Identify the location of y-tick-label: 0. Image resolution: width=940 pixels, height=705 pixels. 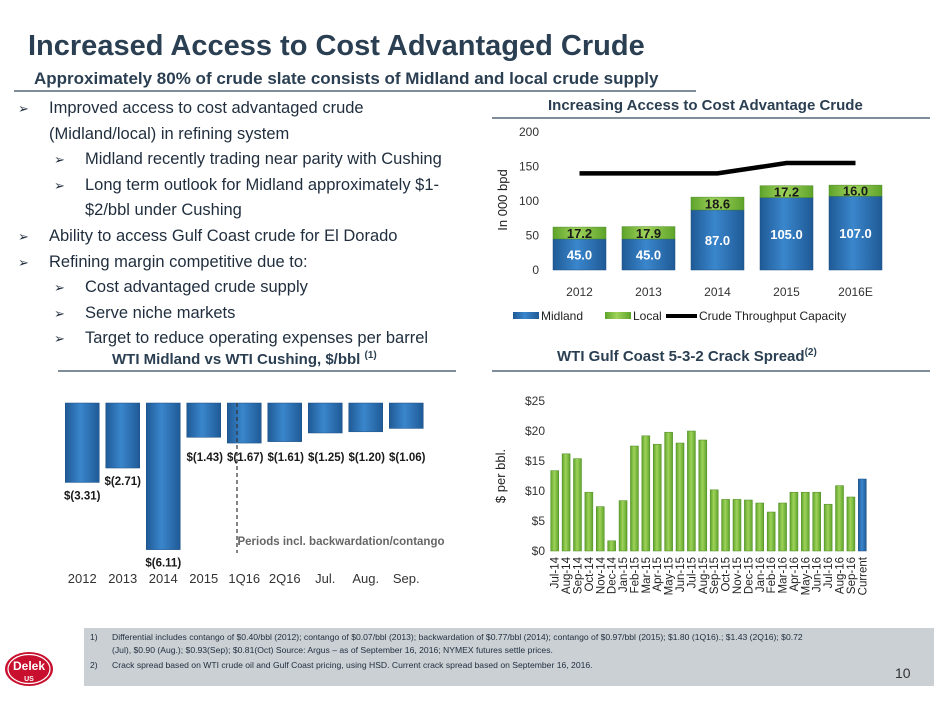
(535, 270).